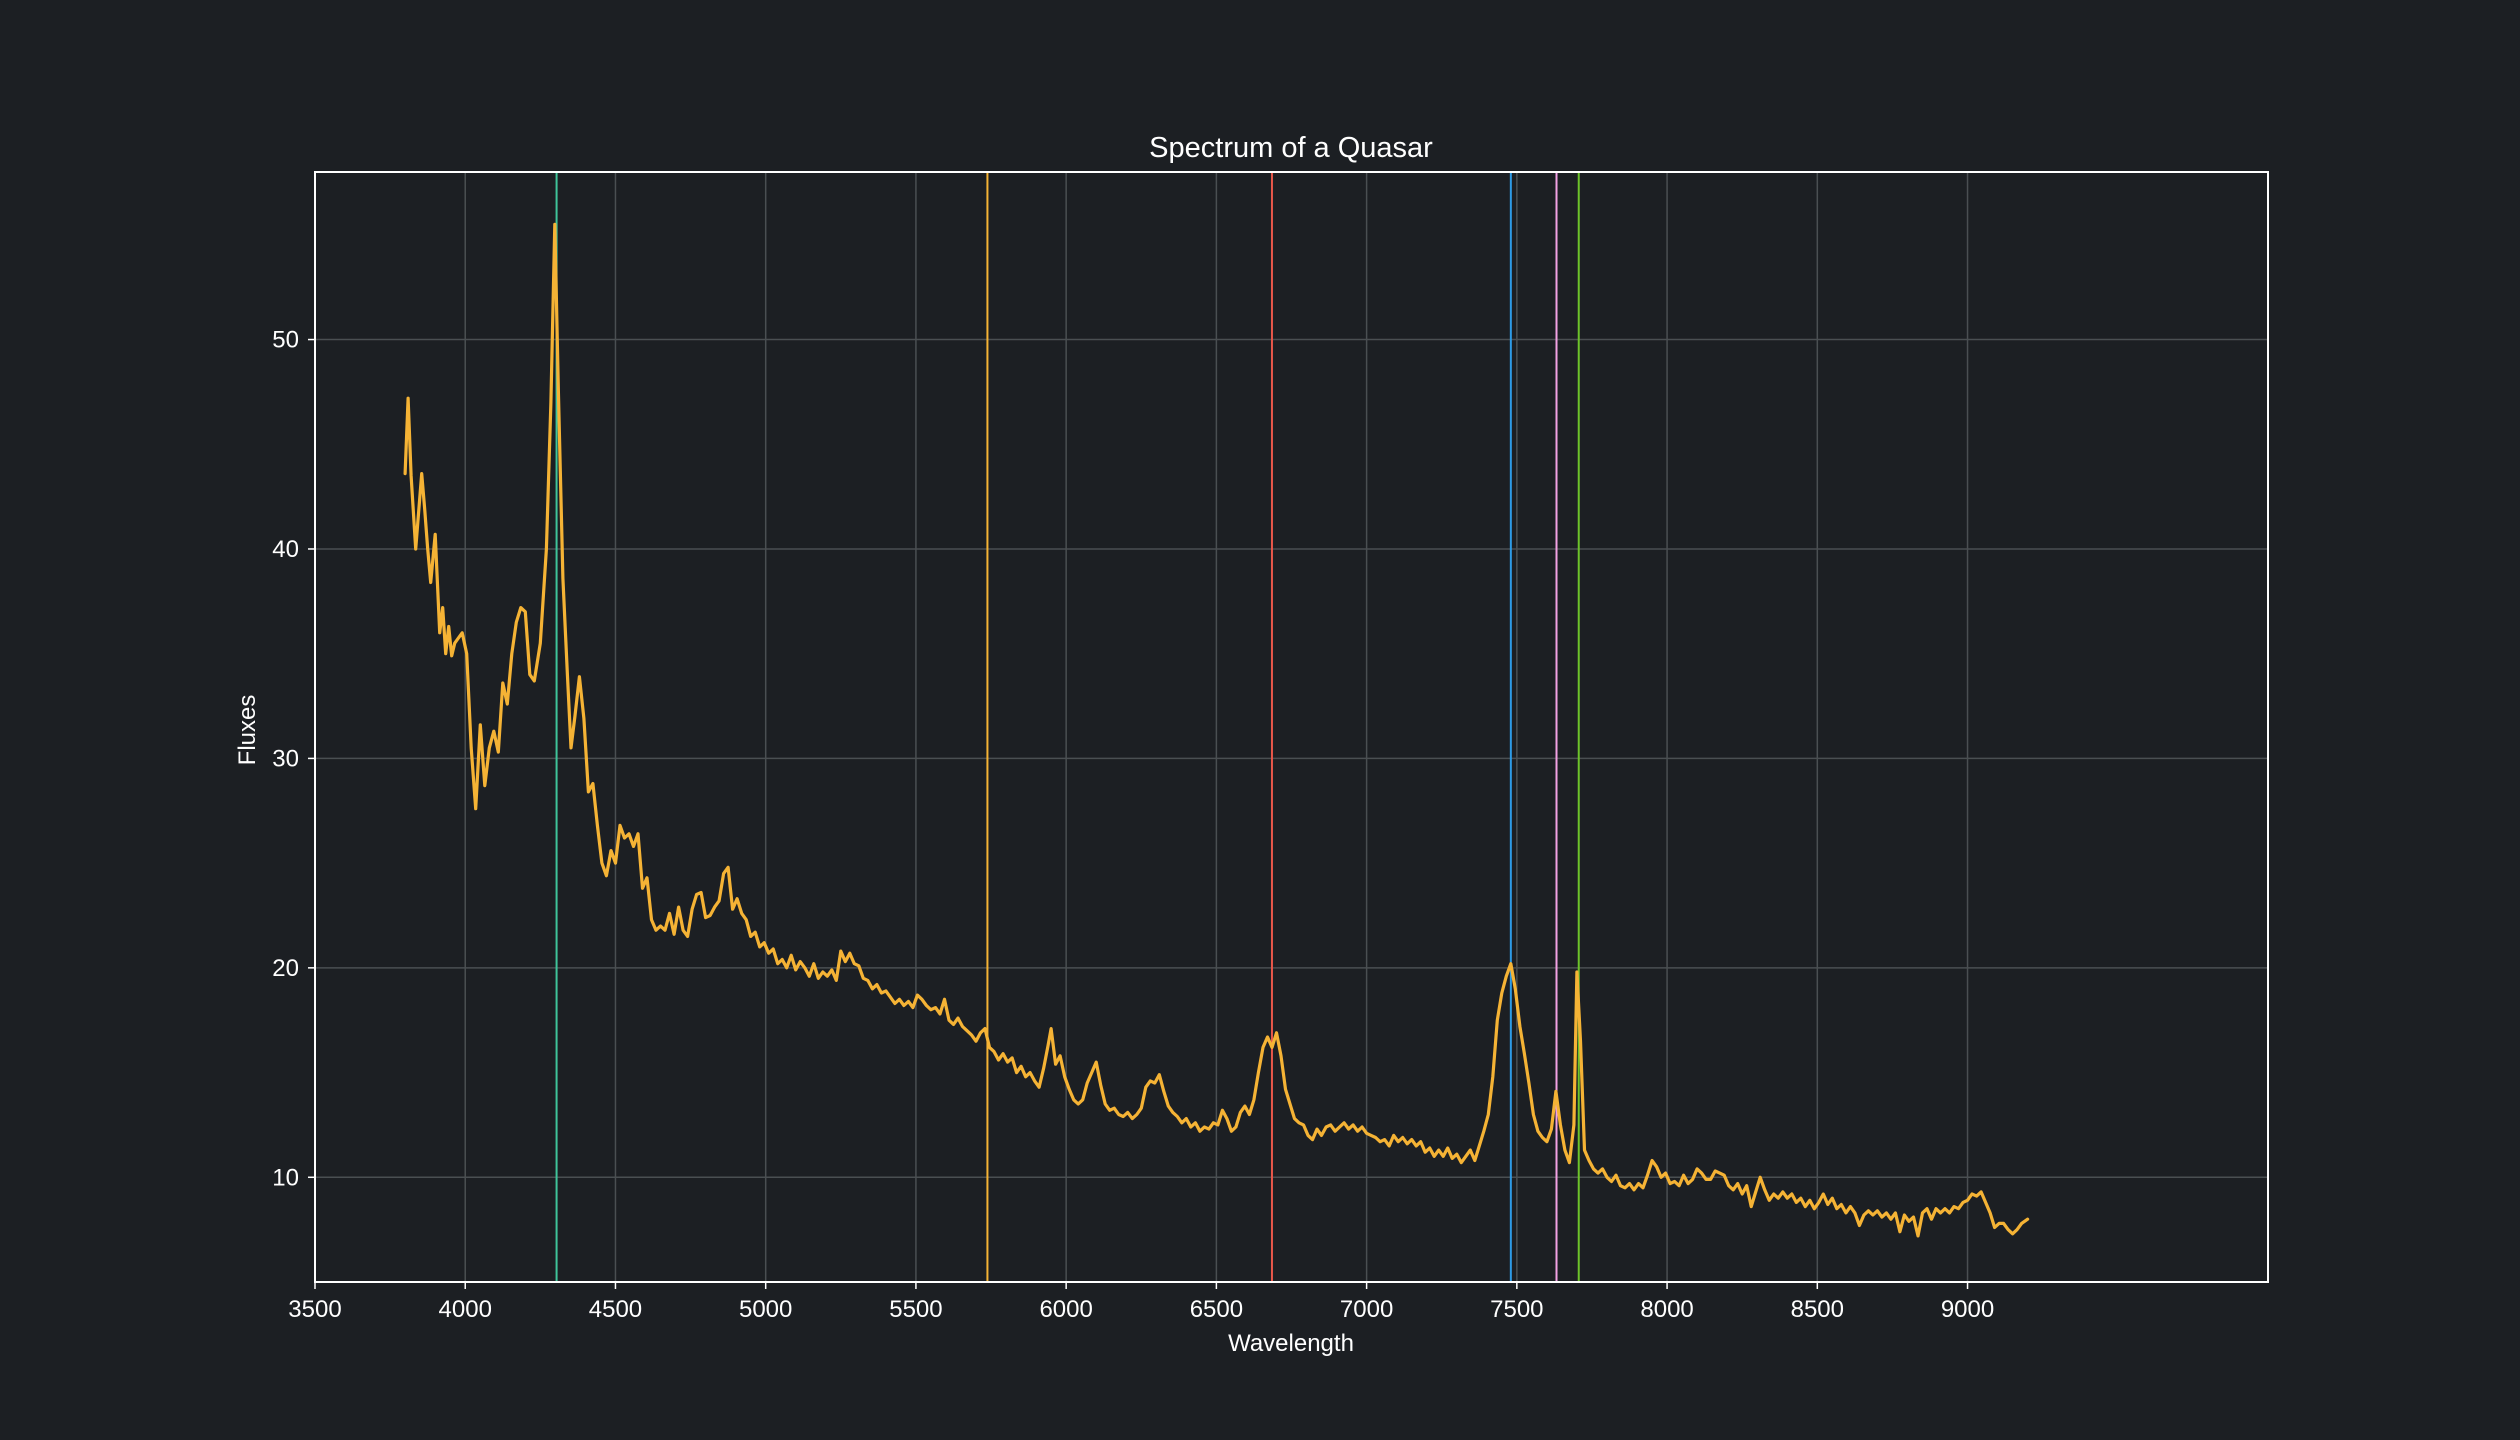 This screenshot has height=1440, width=2520. Describe the element at coordinates (285, 1177) in the screenshot. I see `y-tick-label: 10` at that location.